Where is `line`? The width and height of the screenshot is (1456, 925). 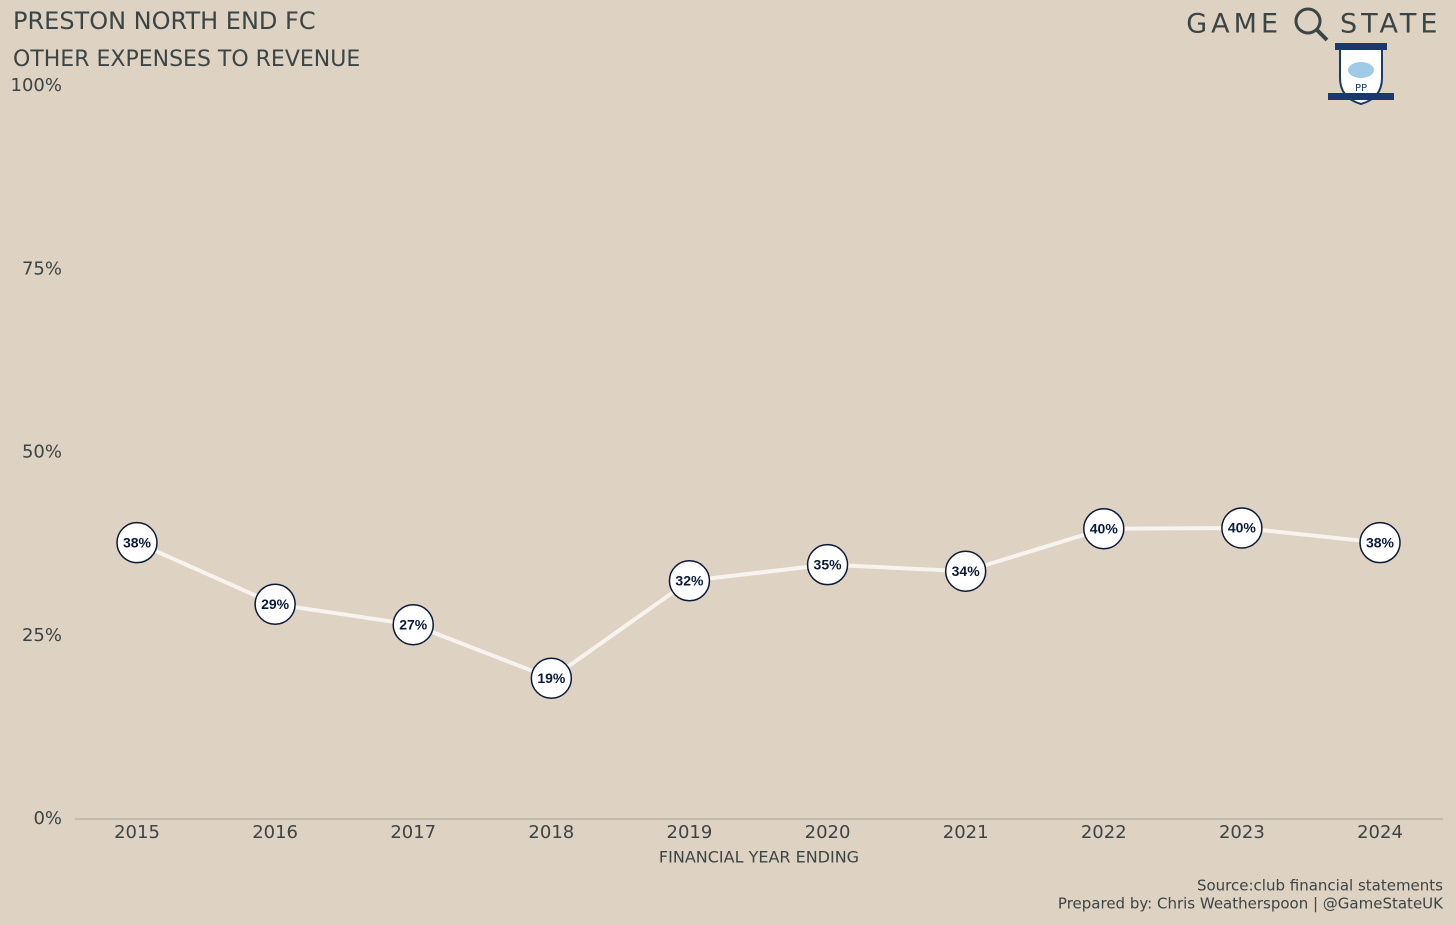 line is located at coordinates (758, 603).